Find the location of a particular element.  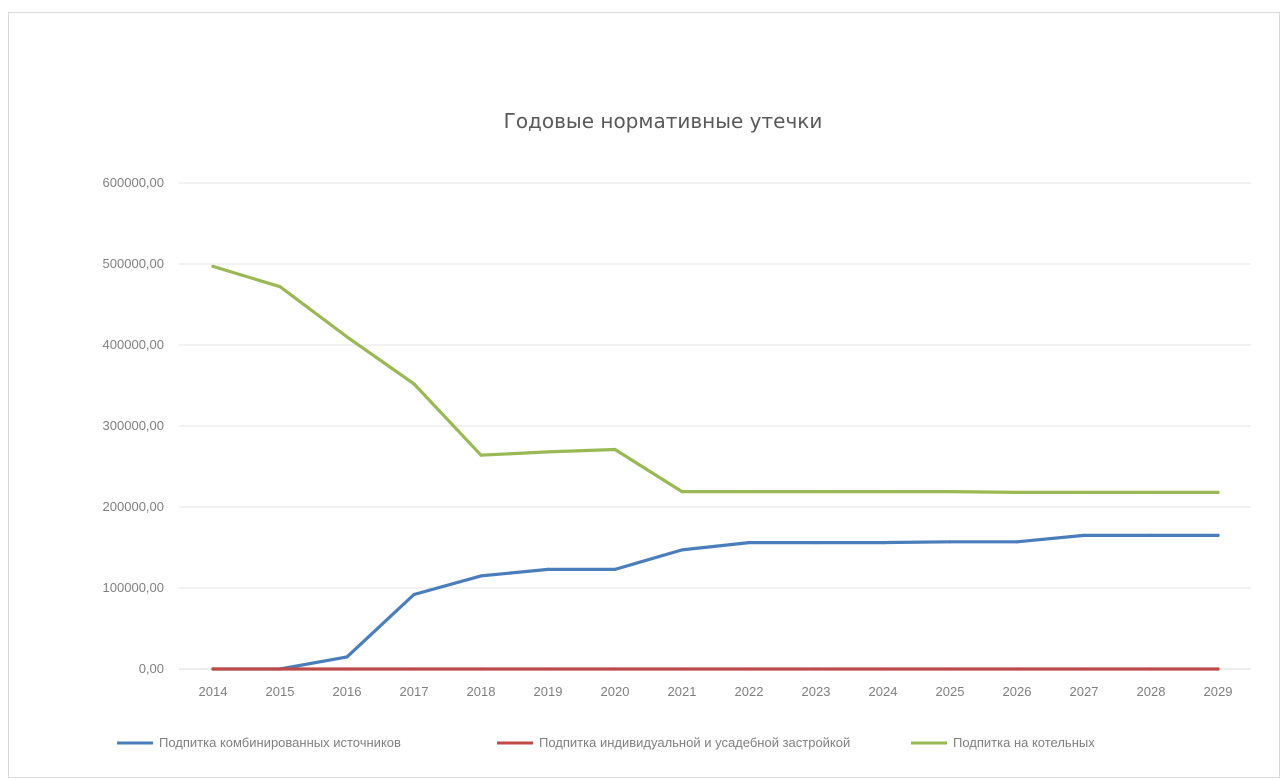

y-tick-label: 0,00 is located at coordinates (151, 668).